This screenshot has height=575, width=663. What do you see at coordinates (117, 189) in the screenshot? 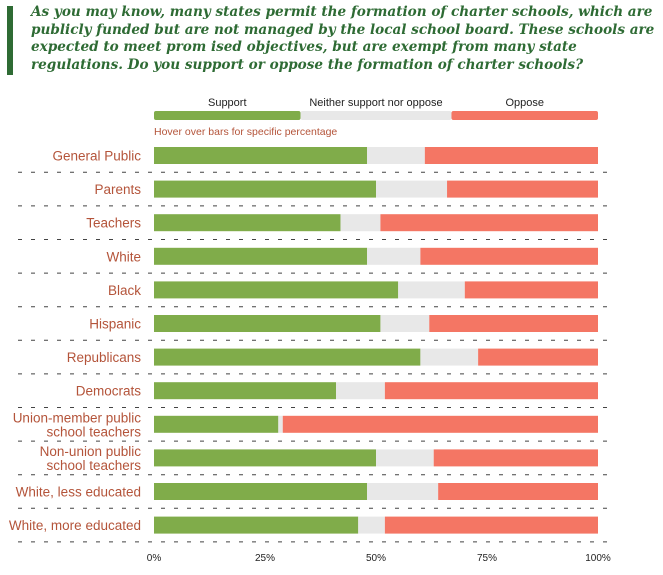
I see `category-label: Parents` at bounding box center [117, 189].